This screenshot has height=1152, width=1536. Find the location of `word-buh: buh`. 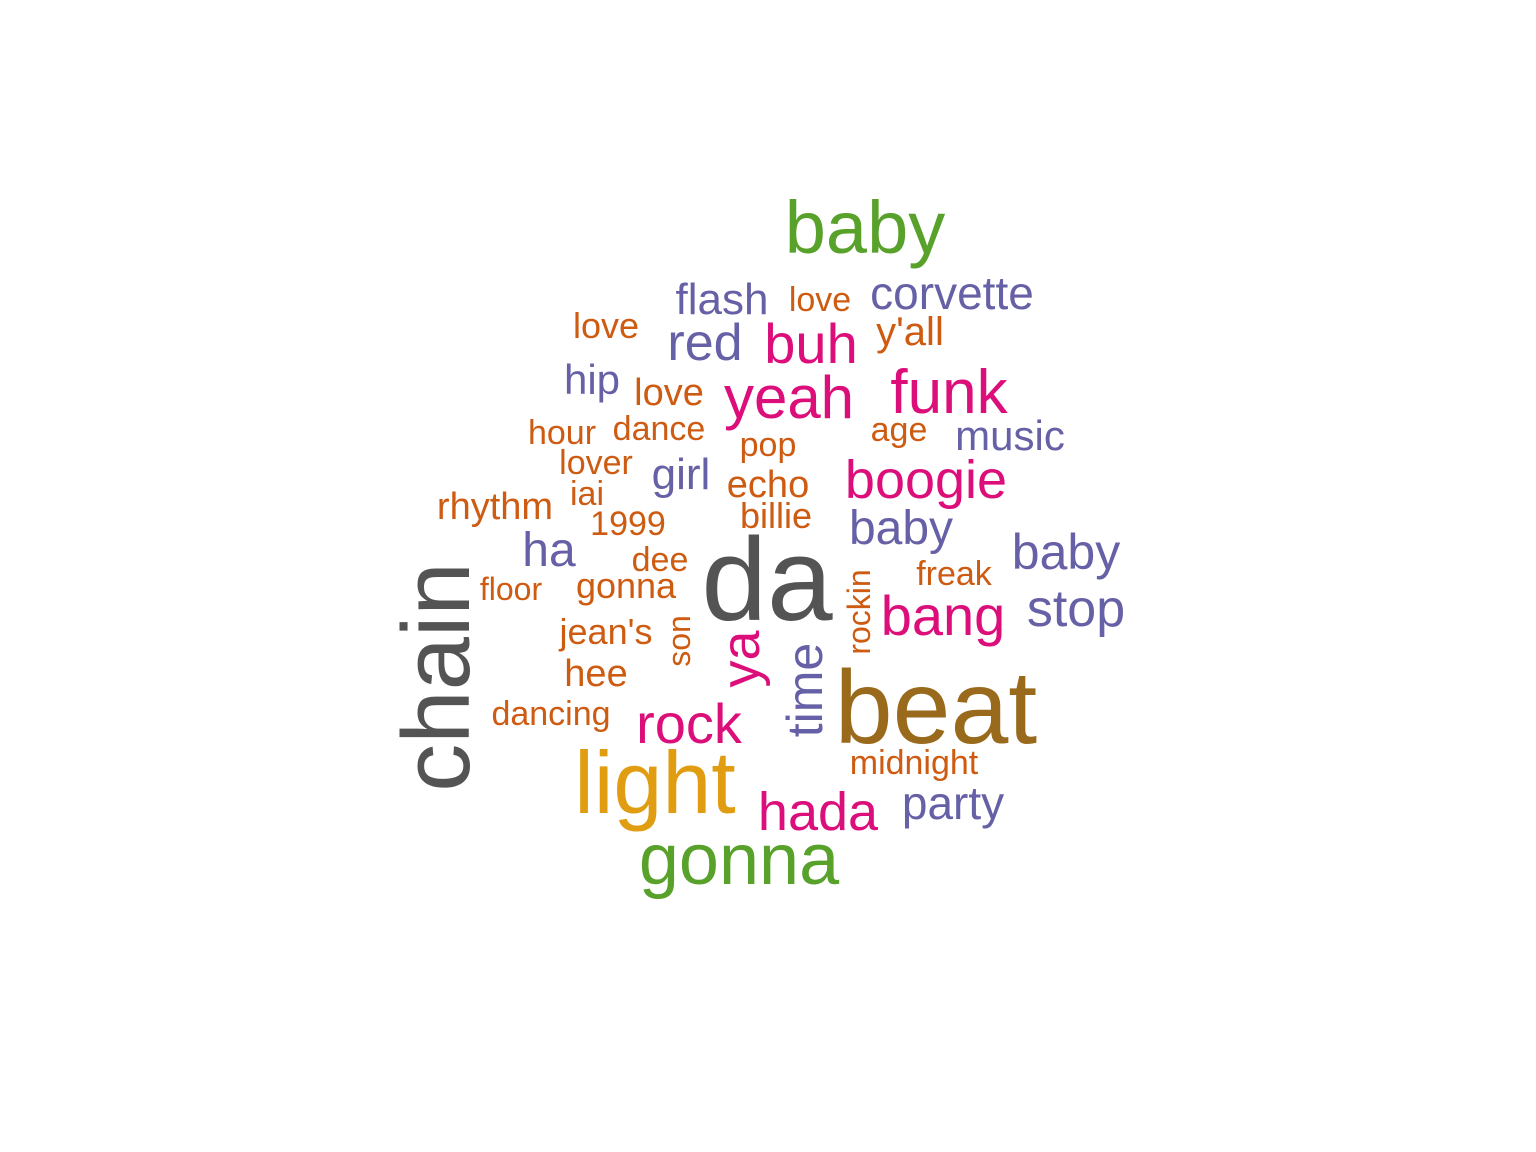

word-buh: buh is located at coordinates (811, 343).